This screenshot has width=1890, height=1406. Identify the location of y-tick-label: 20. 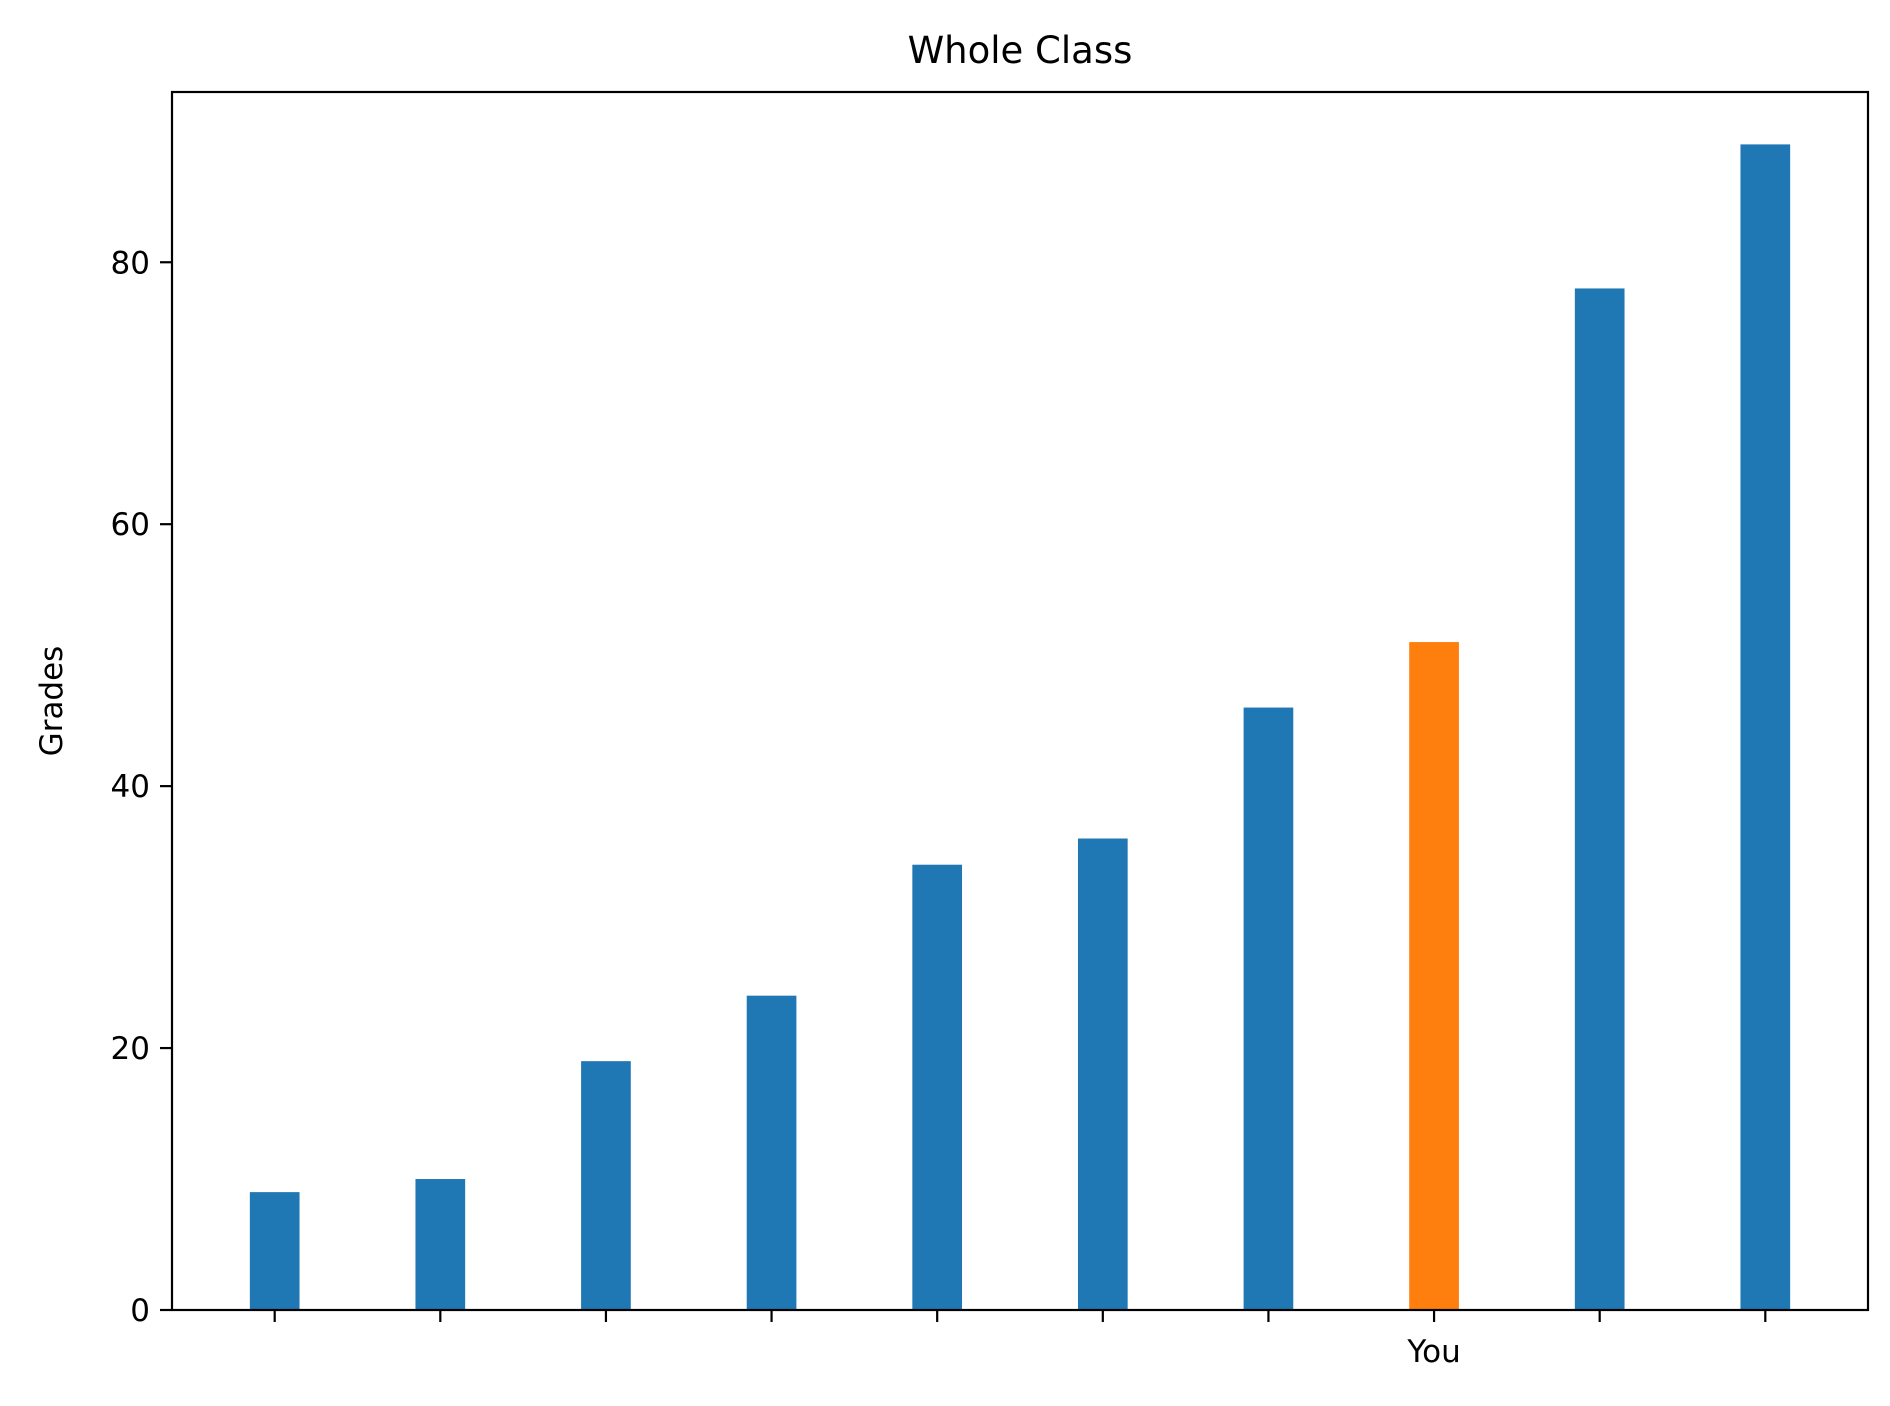
(130, 1049).